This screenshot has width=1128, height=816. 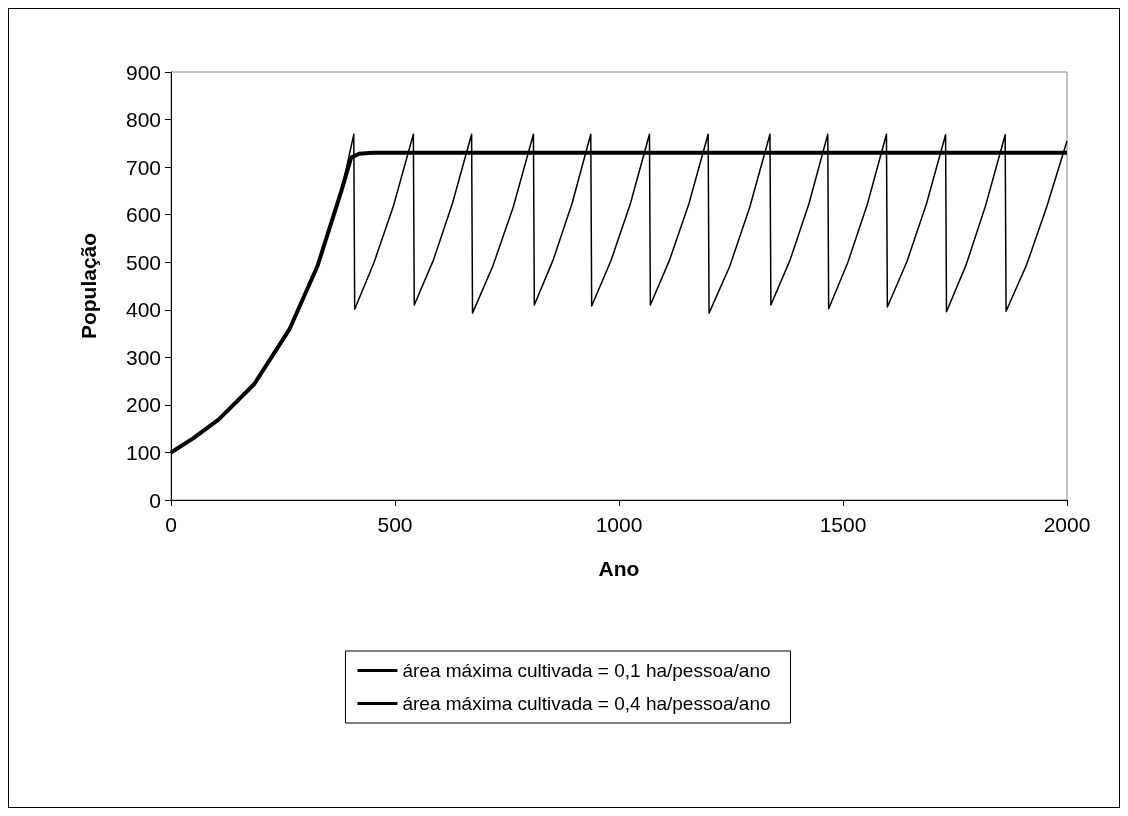 What do you see at coordinates (88, 286) in the screenshot?
I see `y-axis-title: População` at bounding box center [88, 286].